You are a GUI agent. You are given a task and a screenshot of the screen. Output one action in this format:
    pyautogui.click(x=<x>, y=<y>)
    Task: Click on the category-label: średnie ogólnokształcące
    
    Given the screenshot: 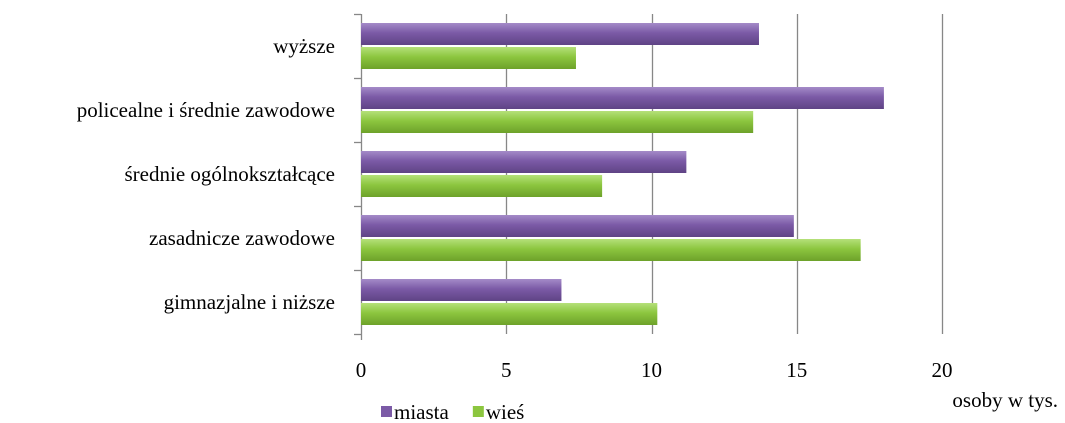 What is the action you would take?
    pyautogui.click(x=230, y=174)
    